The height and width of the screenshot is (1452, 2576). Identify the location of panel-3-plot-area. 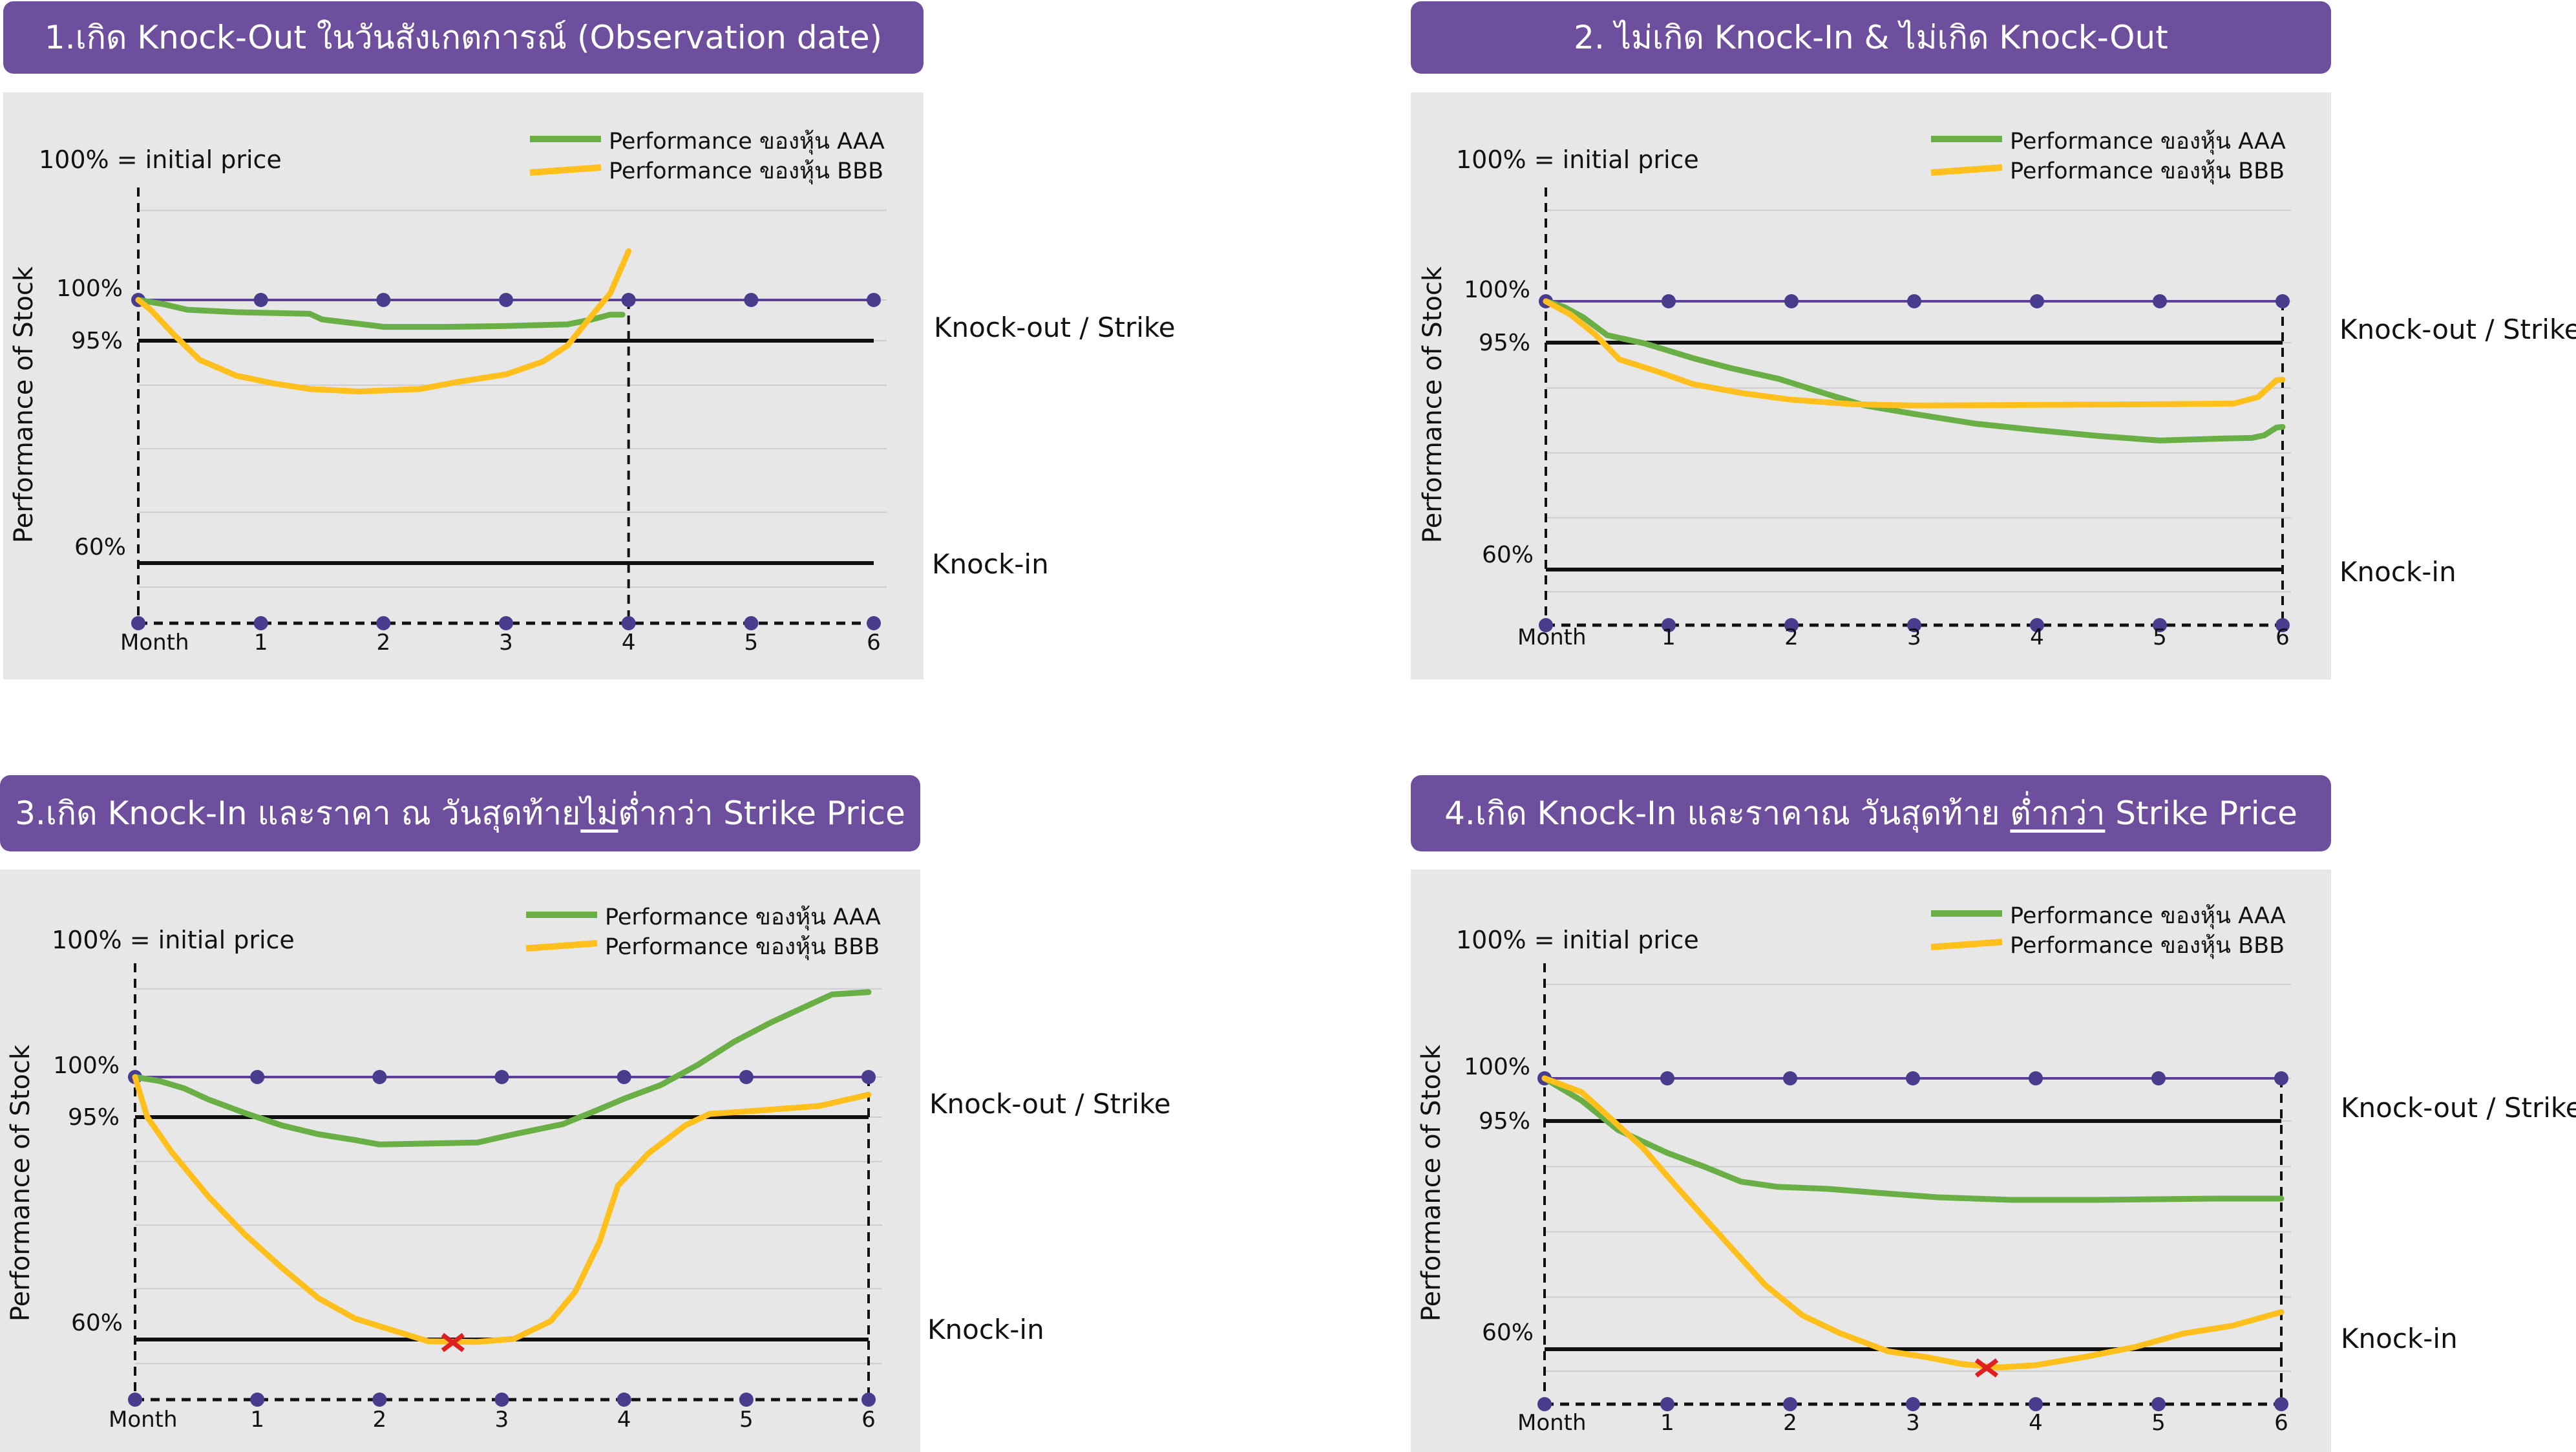
(460, 1161).